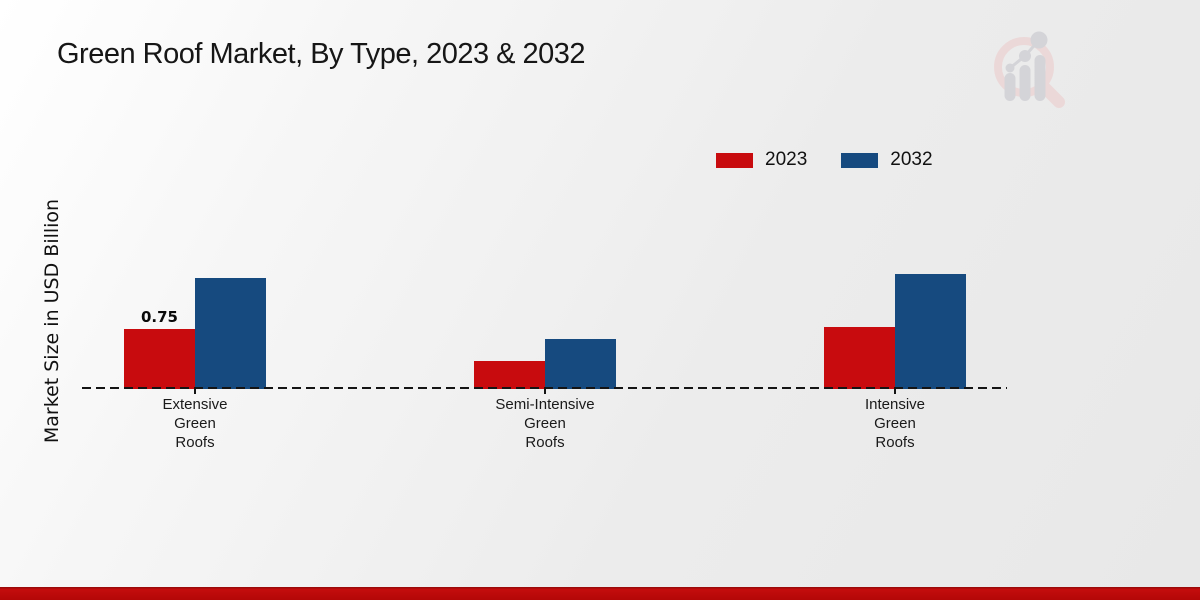 The width and height of the screenshot is (1200, 600). What do you see at coordinates (860, 160) in the screenshot?
I see `legend-swatch-2032` at bounding box center [860, 160].